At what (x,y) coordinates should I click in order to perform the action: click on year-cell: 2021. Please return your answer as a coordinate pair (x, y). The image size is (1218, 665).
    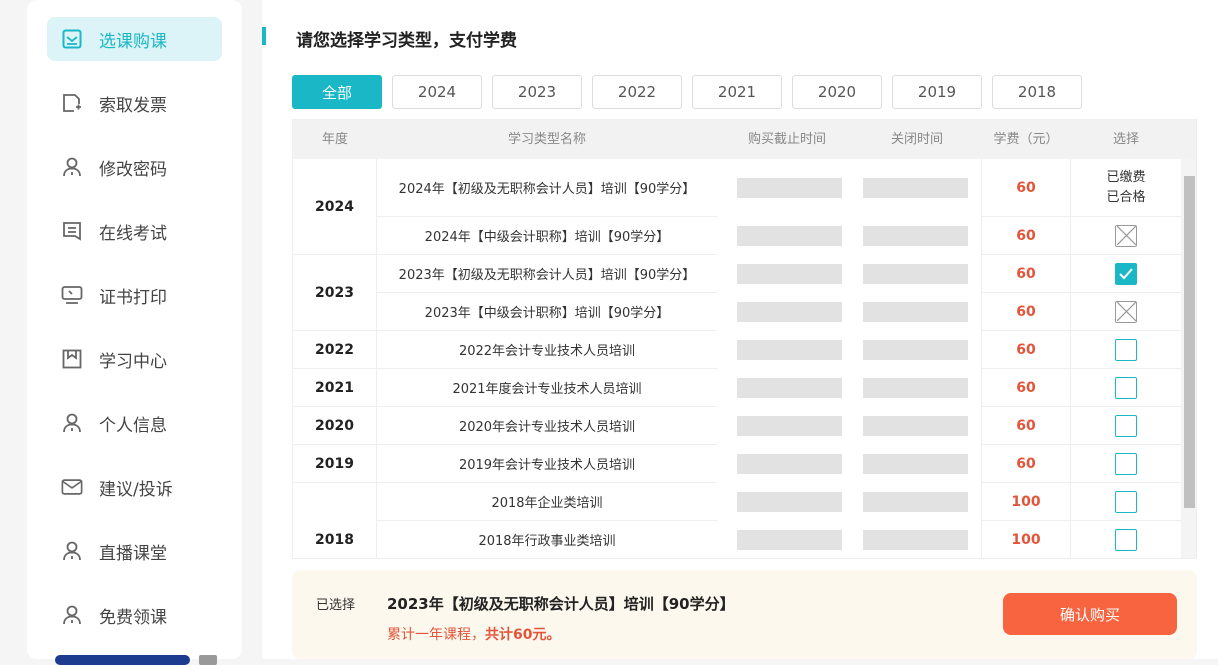
    Looking at the image, I should click on (335, 388).